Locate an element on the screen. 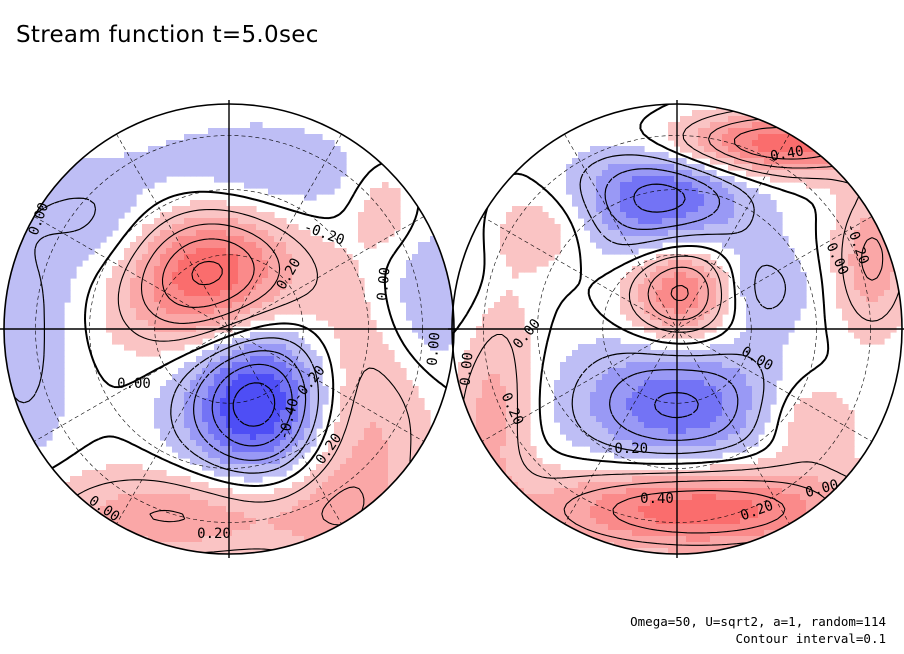 The image size is (904, 654). contour-level--0.1 is located at coordinates (679, 304).